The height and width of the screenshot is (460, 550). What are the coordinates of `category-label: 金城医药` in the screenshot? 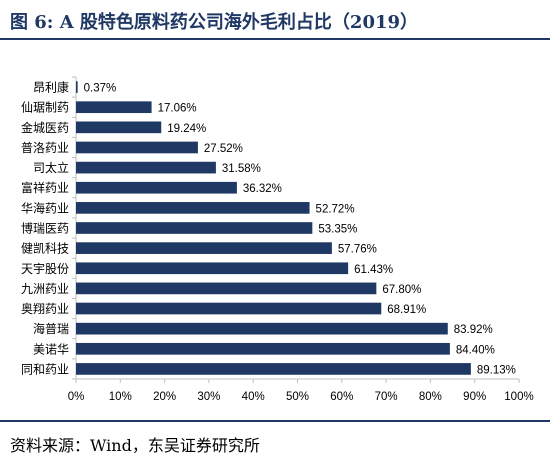 It's located at (45, 127).